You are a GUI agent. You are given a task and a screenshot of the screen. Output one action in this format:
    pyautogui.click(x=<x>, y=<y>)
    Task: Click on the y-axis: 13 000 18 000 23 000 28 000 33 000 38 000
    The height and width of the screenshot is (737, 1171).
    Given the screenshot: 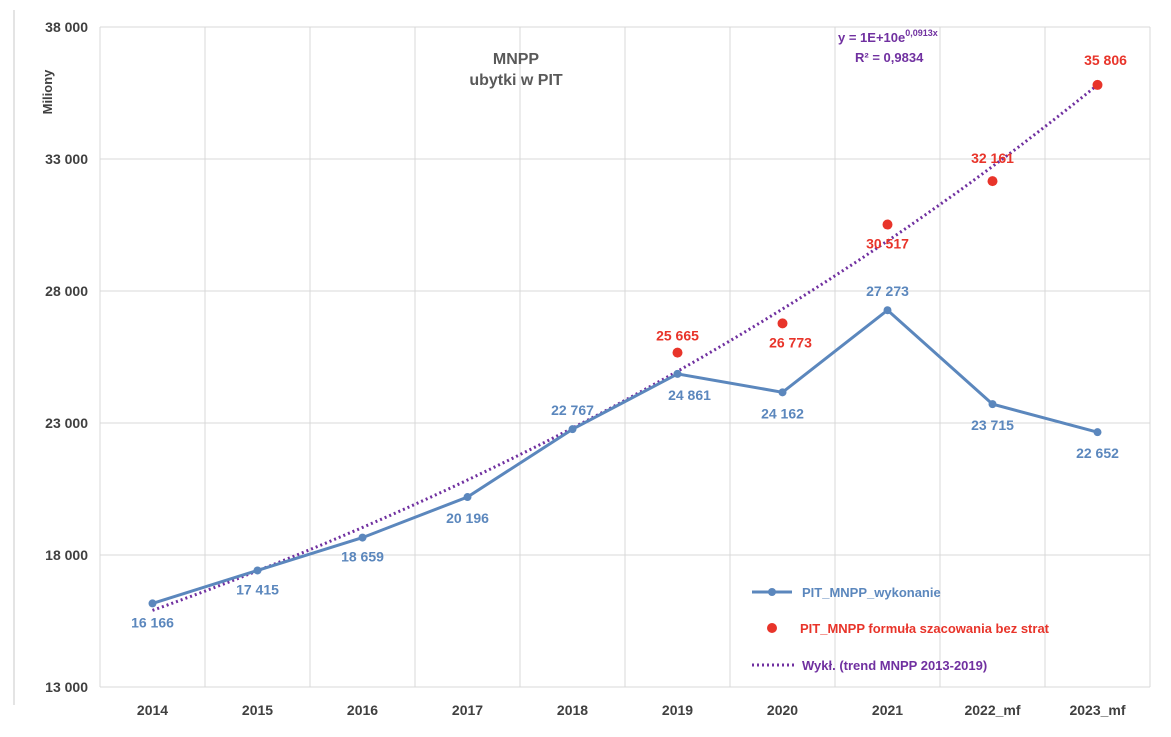 What is the action you would take?
    pyautogui.click(x=66, y=357)
    